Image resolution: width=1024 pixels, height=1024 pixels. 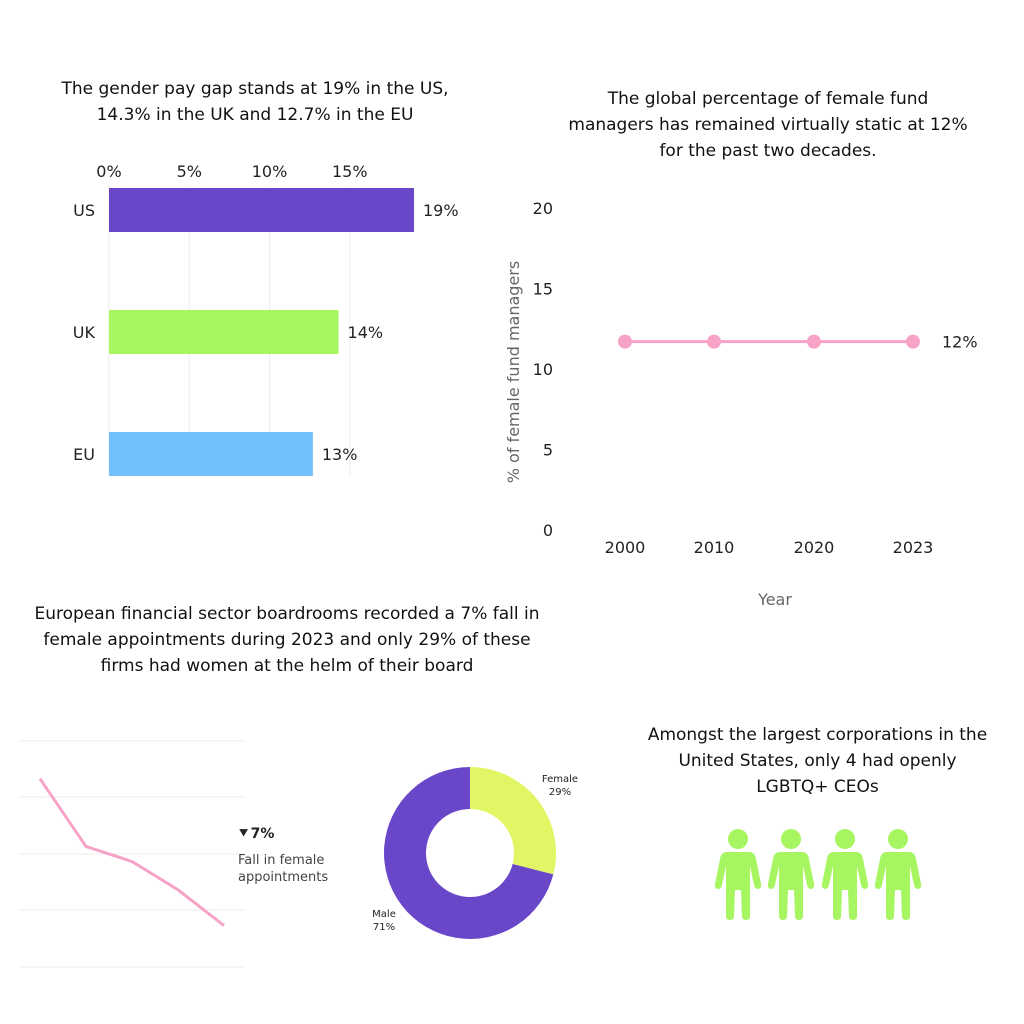 I want to click on bar-category-label: US, so click(x=84, y=210).